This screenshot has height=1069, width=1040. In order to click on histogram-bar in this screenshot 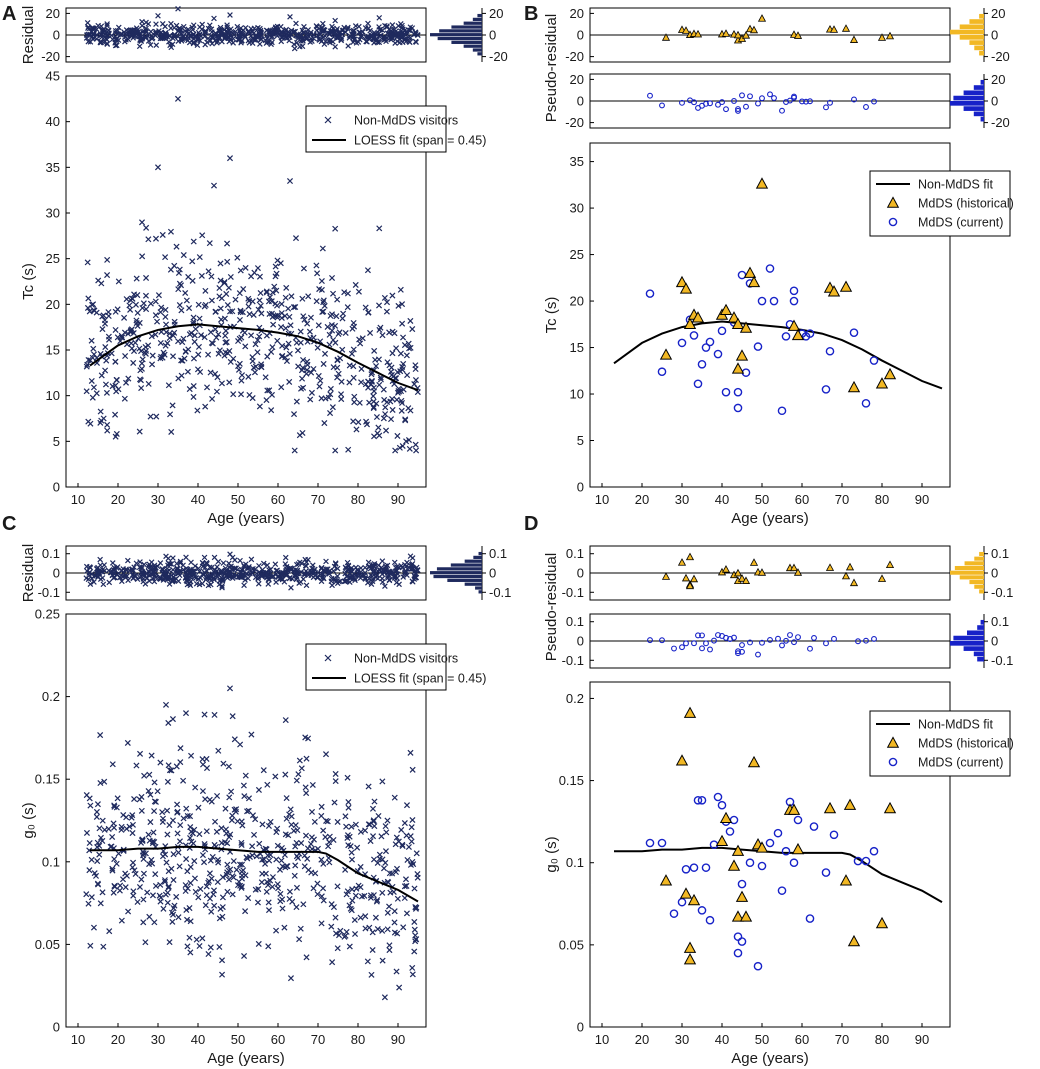, I will do `click(479, 54)`.